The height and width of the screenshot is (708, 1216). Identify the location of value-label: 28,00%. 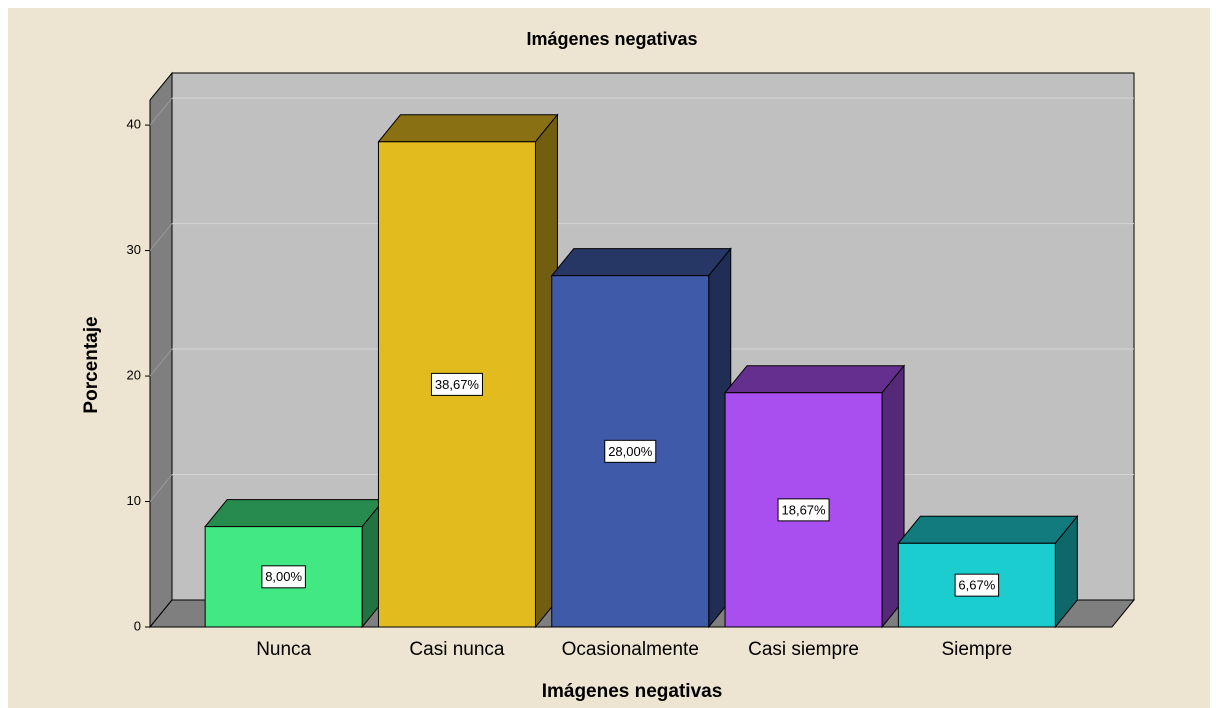
(630, 451).